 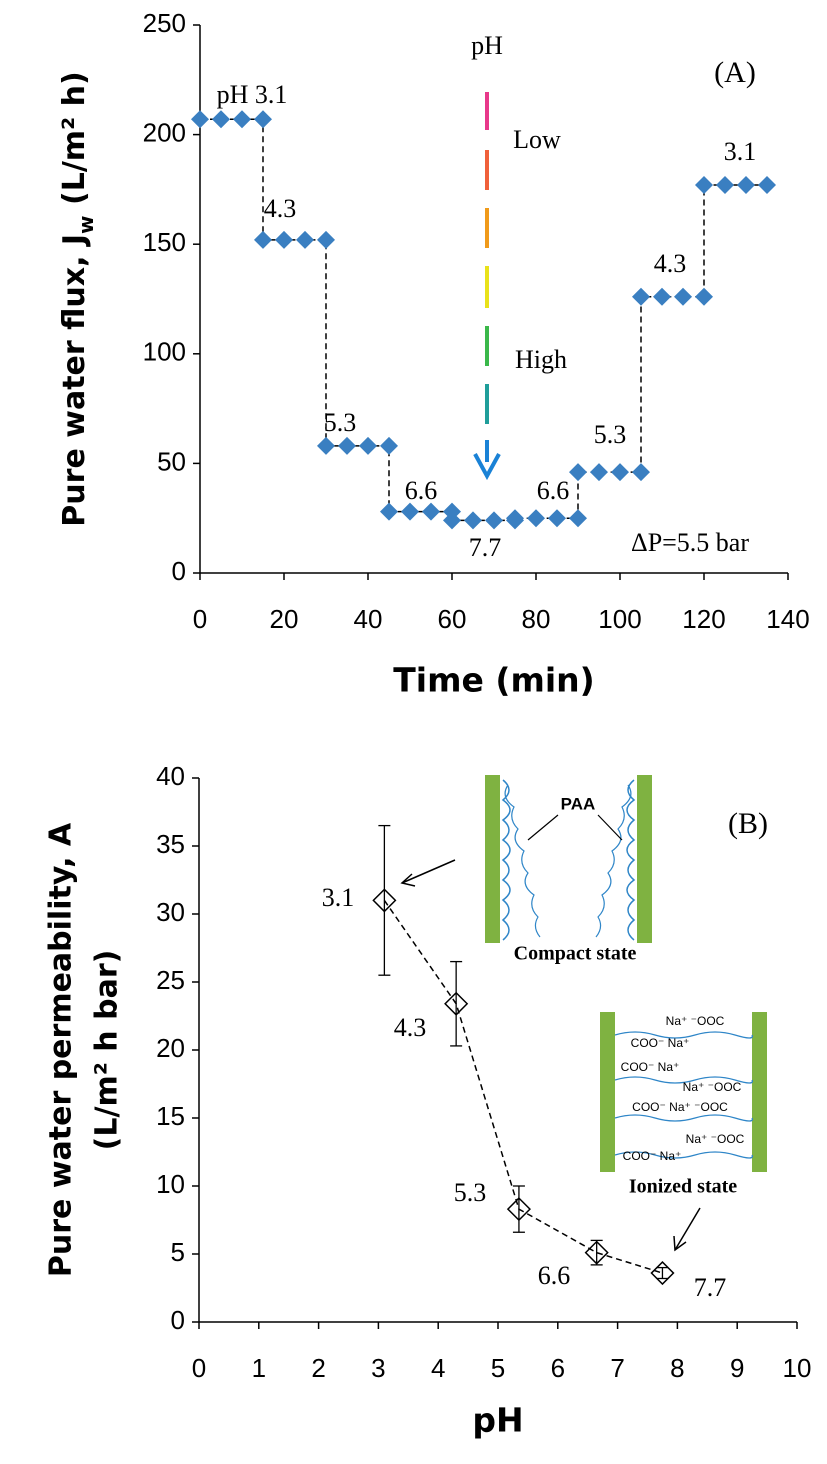 What do you see at coordinates (378, 1368) in the screenshot?
I see `x-tick-label: 3` at bounding box center [378, 1368].